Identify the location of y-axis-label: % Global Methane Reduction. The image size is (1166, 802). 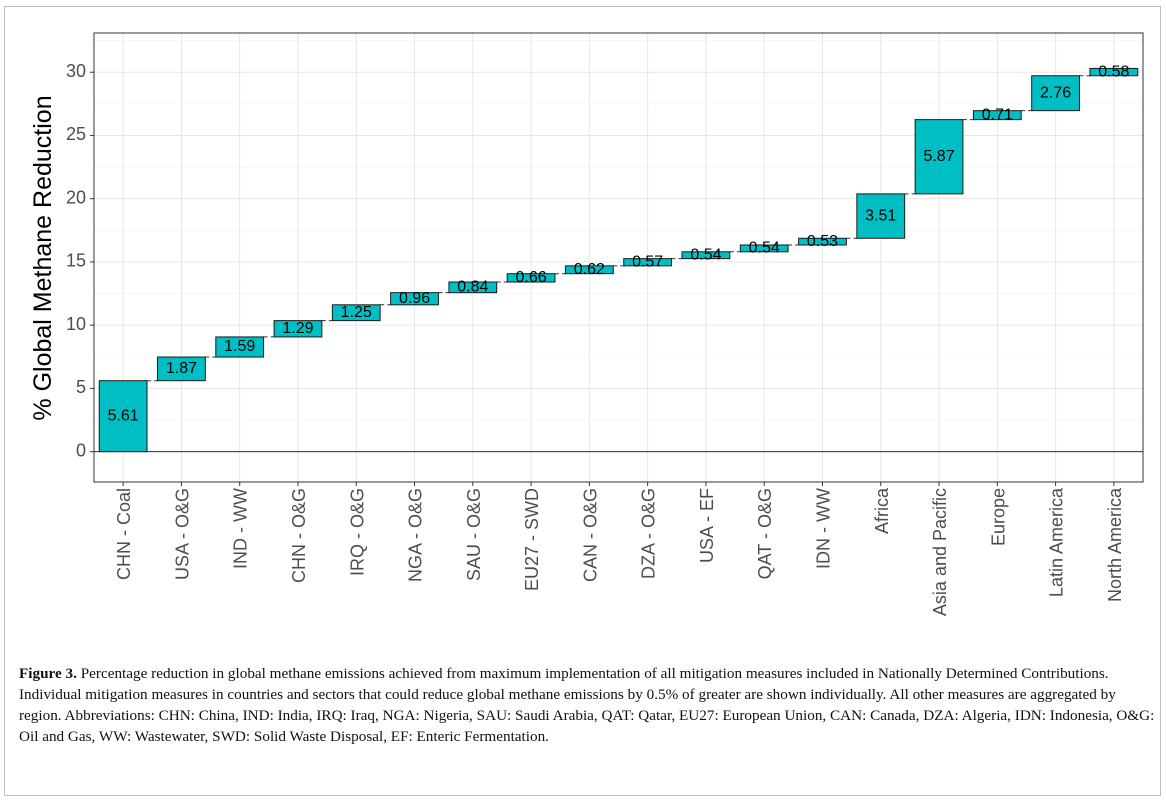
(43, 257).